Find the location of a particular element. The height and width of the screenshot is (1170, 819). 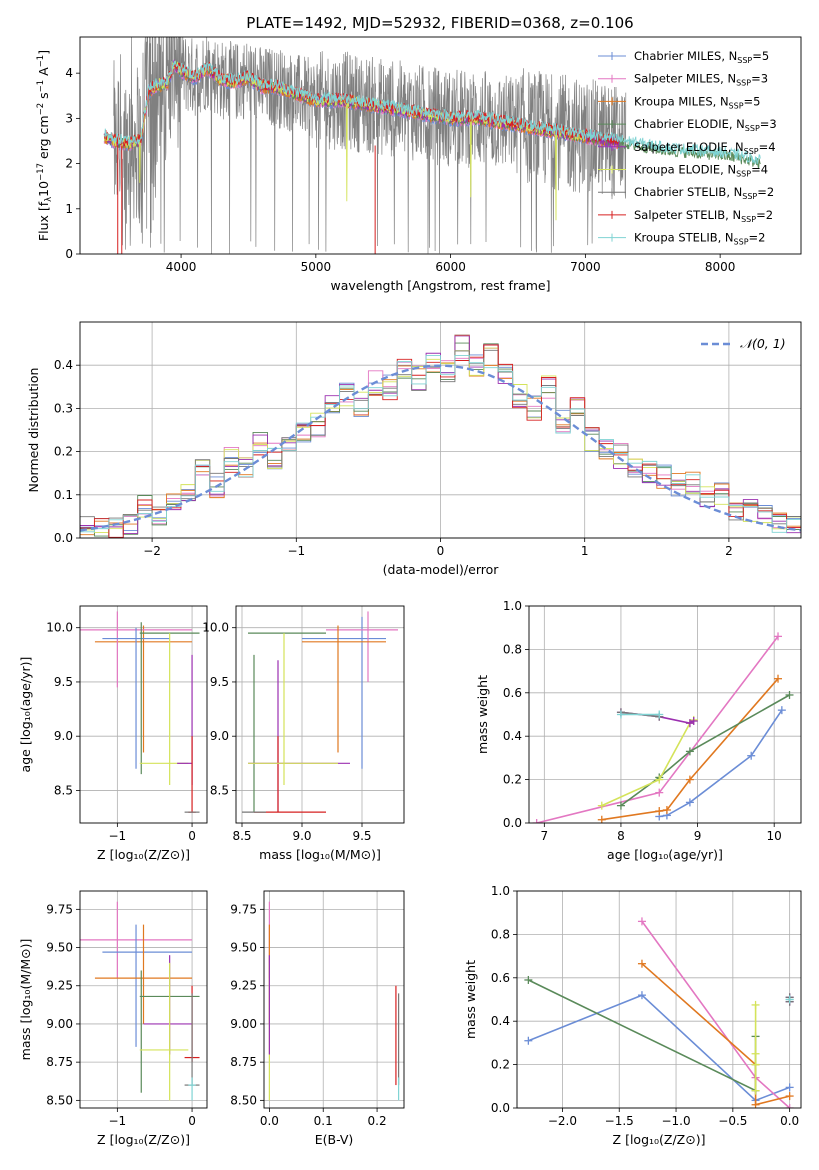

y-tick-label: 0 is located at coordinates (69, 254).